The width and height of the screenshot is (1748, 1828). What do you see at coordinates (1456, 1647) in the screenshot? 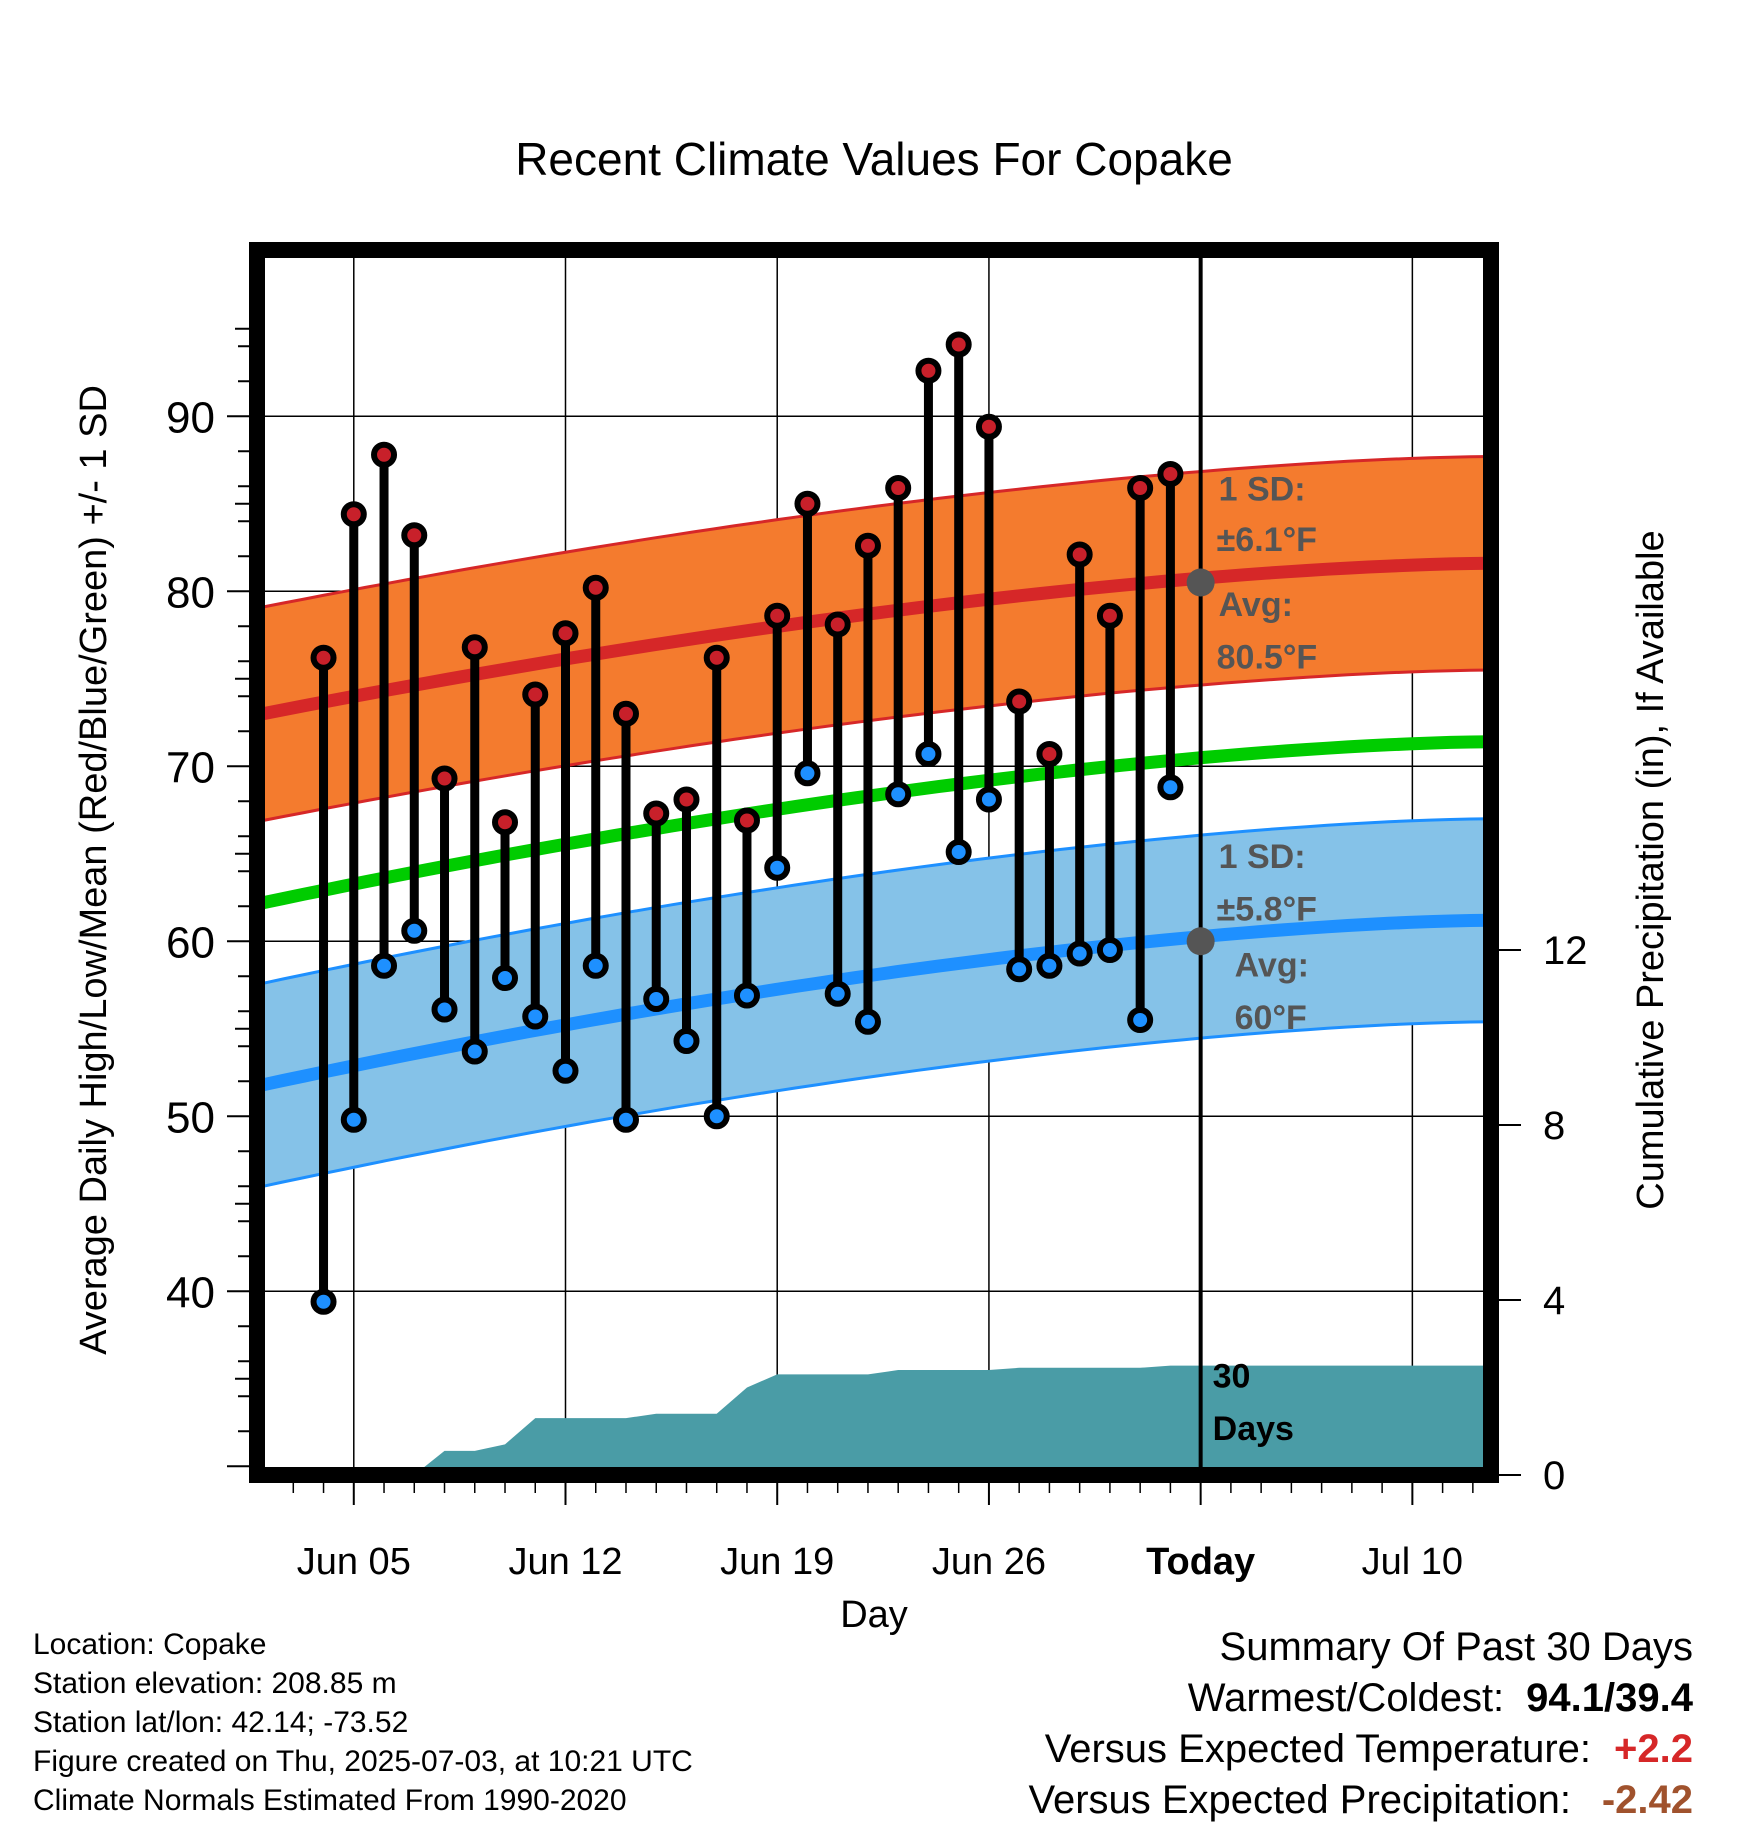
I see `summary-title: Summary Of Past 30 Days` at bounding box center [1456, 1647].